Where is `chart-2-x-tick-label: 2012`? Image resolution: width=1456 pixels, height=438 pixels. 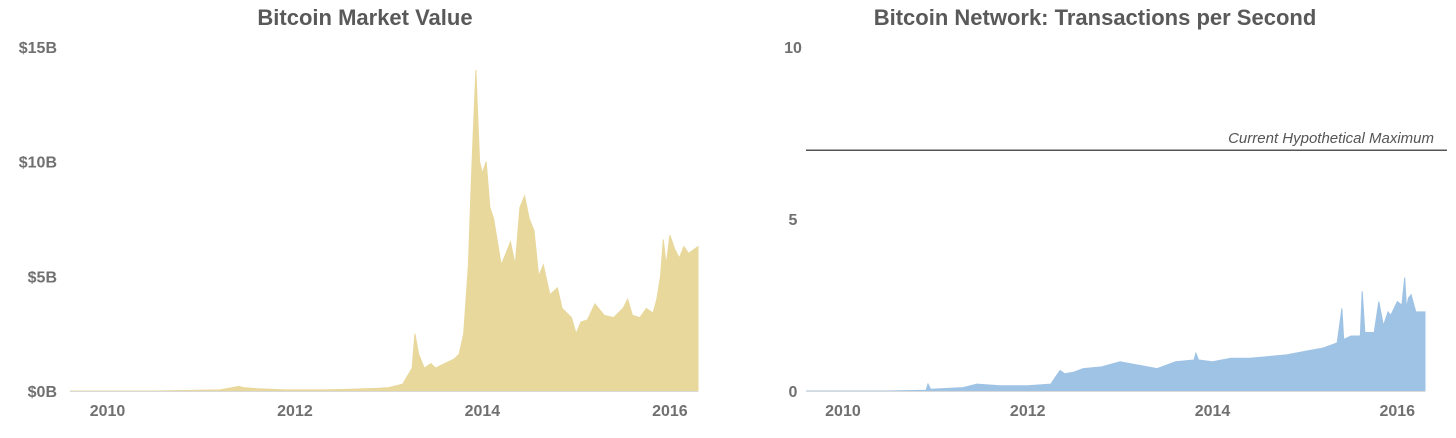
chart-2-x-tick-label: 2012 is located at coordinates (1028, 411).